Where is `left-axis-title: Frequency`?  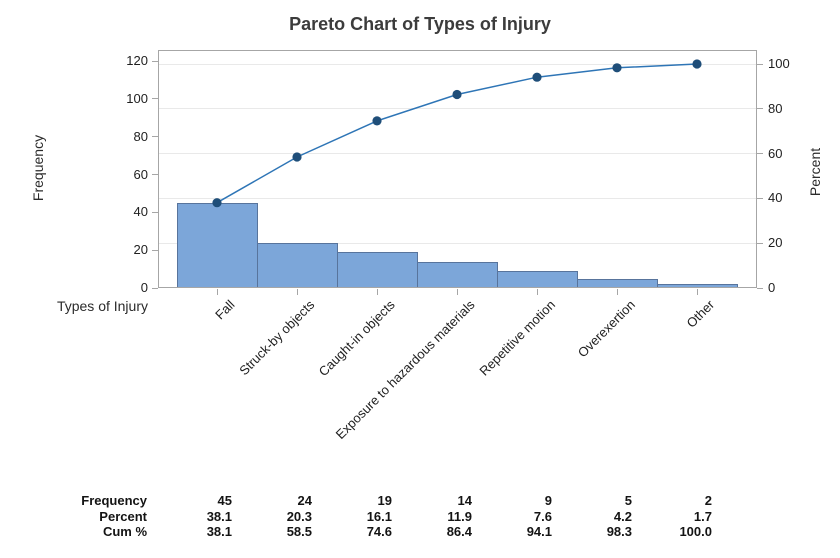 left-axis-title: Frequency is located at coordinates (38, 168).